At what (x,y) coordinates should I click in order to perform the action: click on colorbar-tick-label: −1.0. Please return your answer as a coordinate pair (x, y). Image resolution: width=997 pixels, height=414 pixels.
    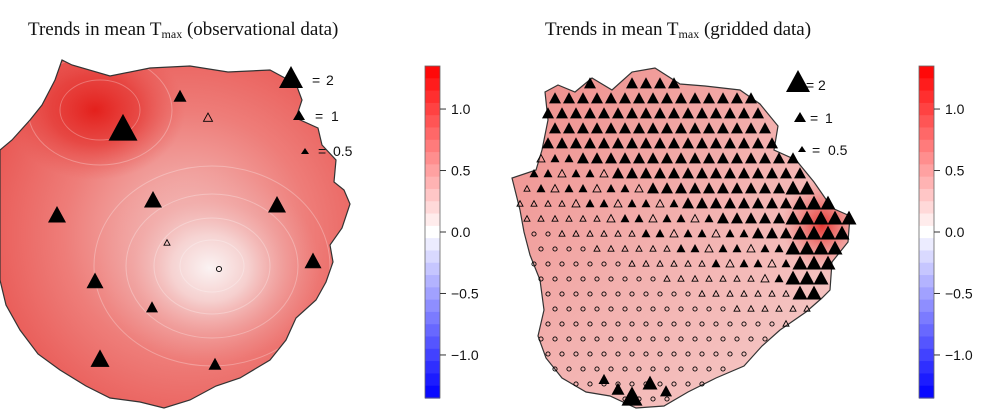
    Looking at the image, I should click on (465, 355).